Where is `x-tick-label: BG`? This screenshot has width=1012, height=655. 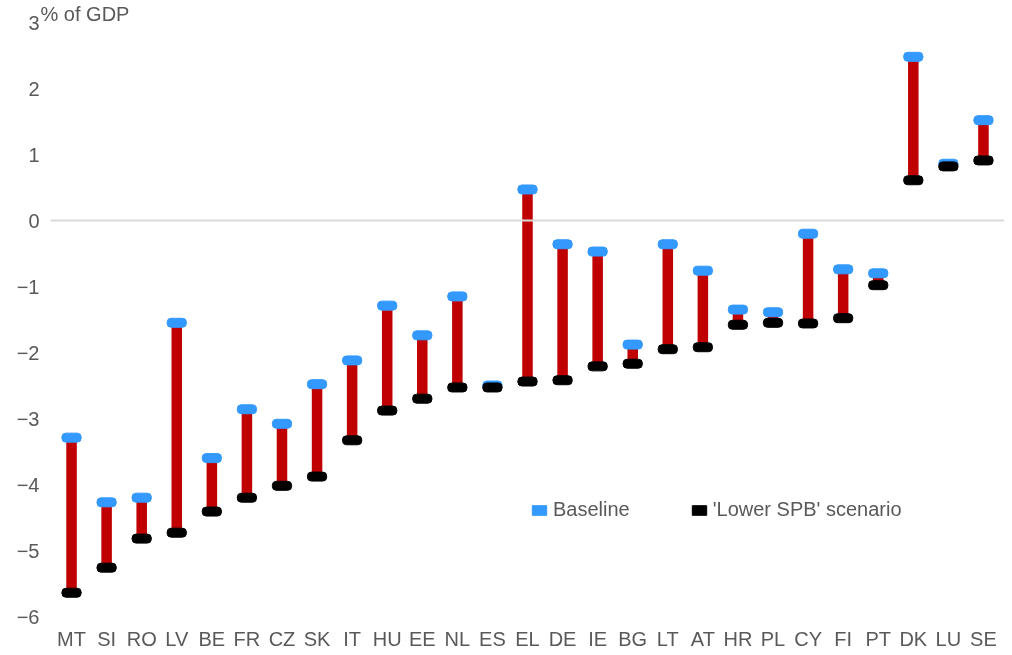
x-tick-label: BG is located at coordinates (633, 638).